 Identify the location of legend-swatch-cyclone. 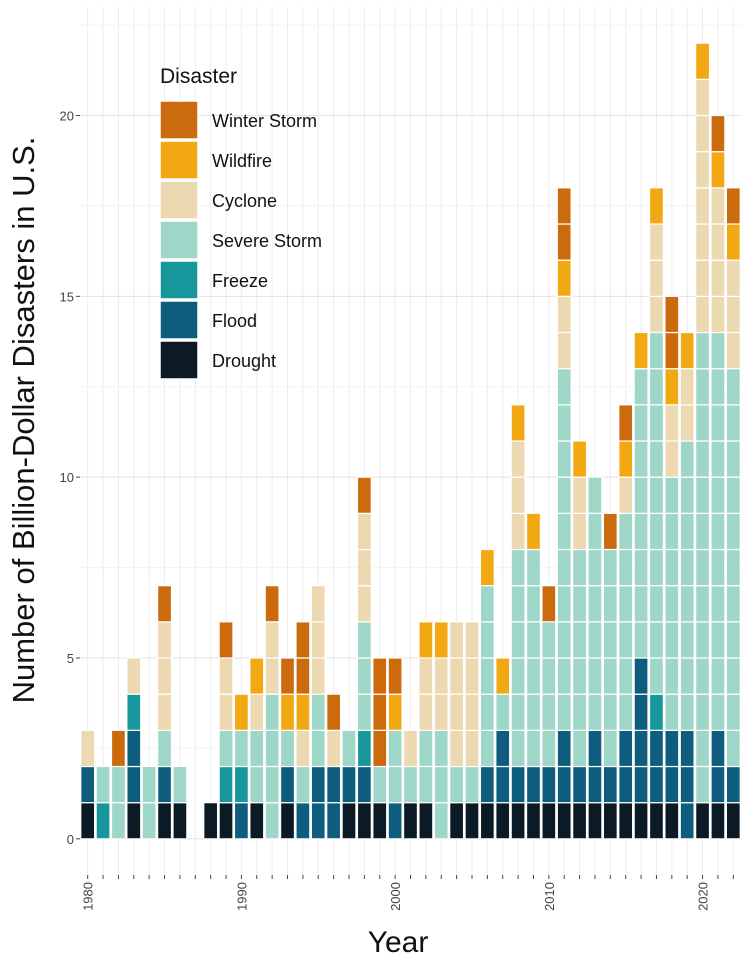
(179, 200).